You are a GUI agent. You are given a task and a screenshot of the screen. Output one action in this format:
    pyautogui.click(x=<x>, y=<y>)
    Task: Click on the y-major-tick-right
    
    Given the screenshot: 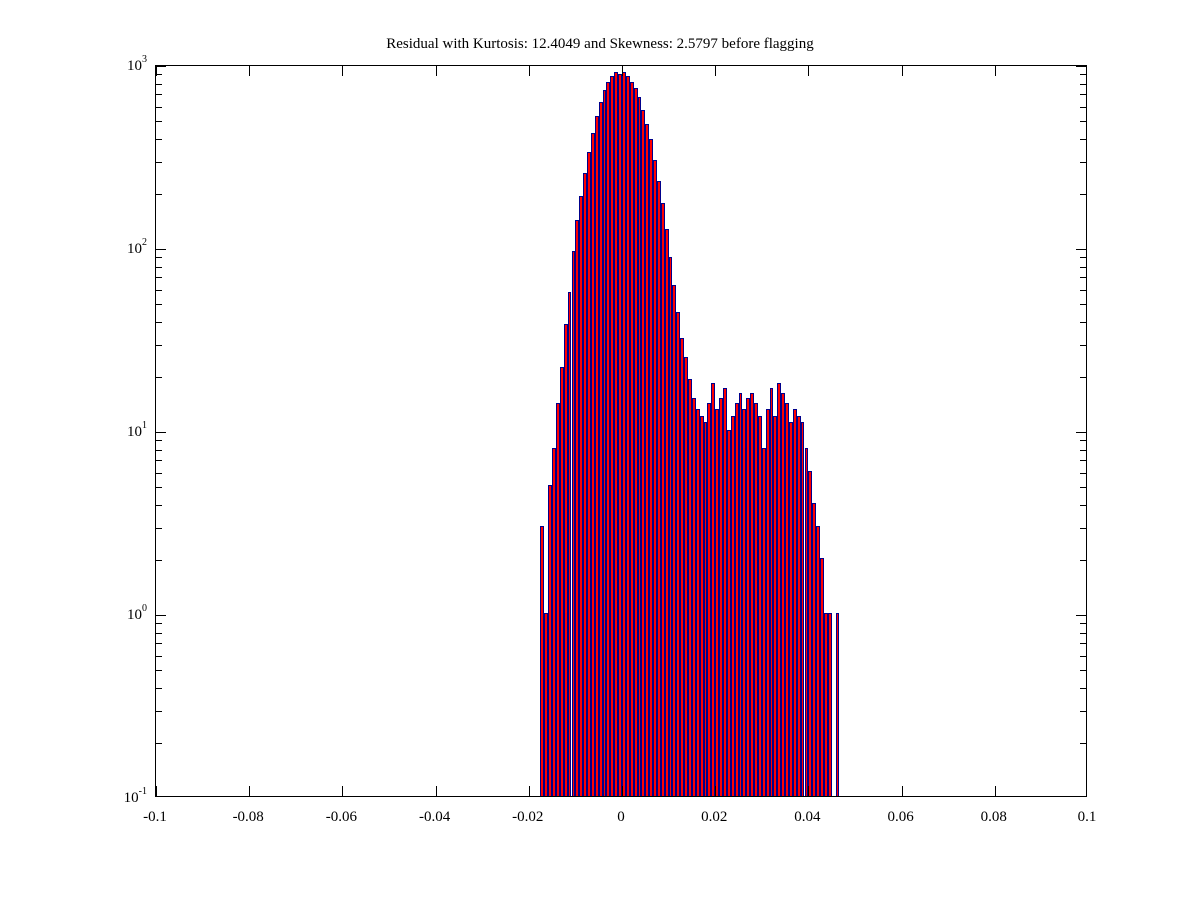 What is the action you would take?
    pyautogui.click(x=1081, y=66)
    